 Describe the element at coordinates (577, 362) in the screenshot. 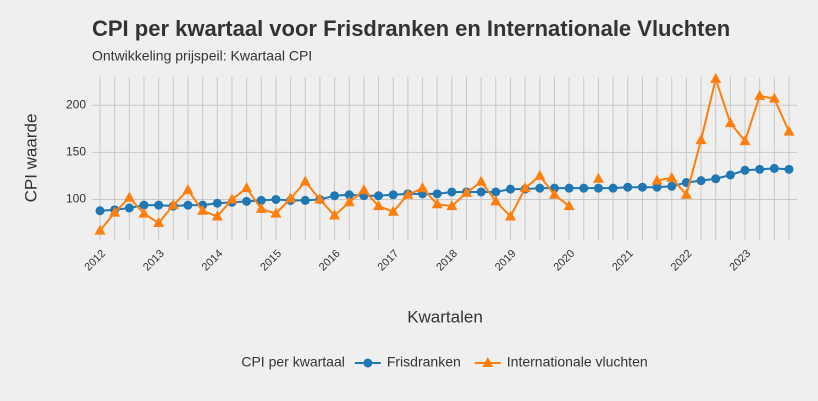

I see `legend-label: Internationale vluchten` at that location.